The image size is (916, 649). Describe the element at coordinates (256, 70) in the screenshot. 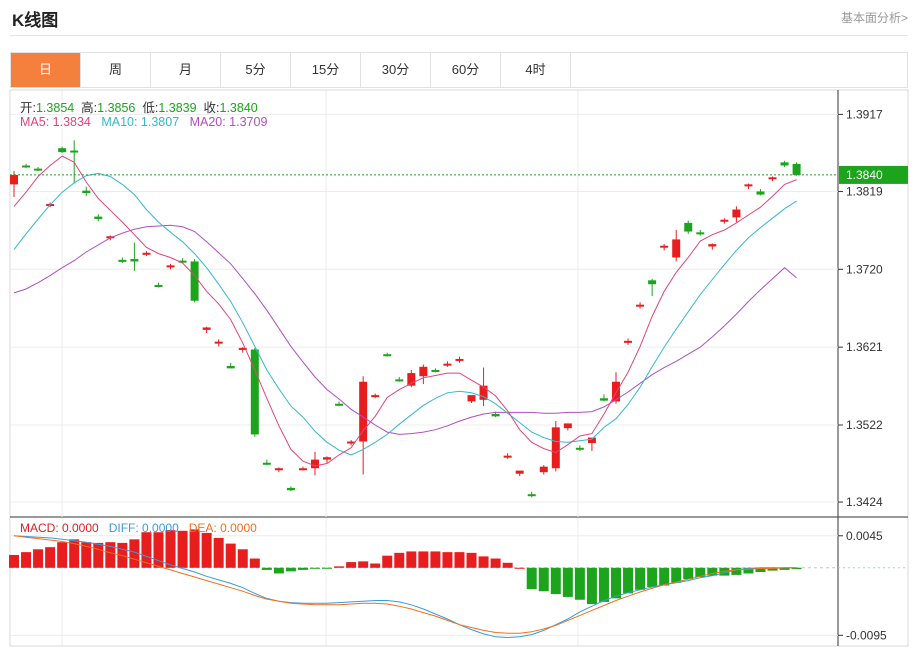

I see `tab-5min: 5分` at that location.